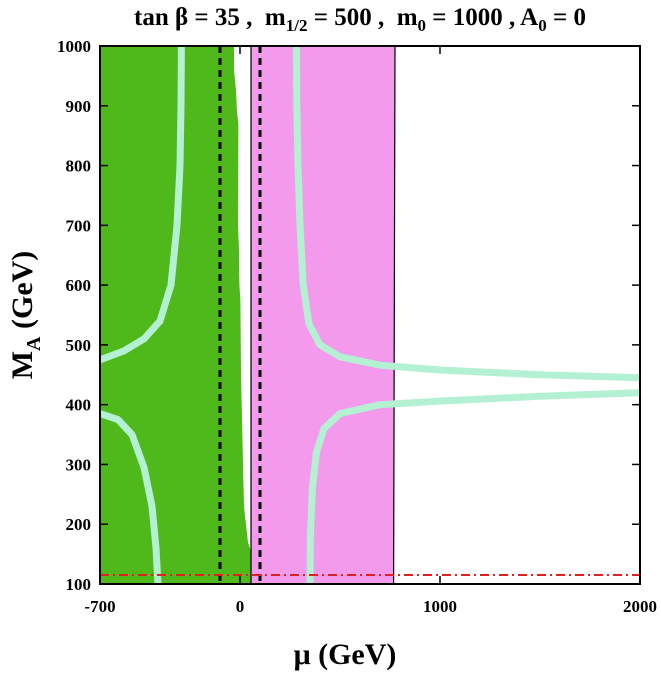 The width and height of the screenshot is (661, 677). I want to click on x-tick-label: 0, so click(240, 606).